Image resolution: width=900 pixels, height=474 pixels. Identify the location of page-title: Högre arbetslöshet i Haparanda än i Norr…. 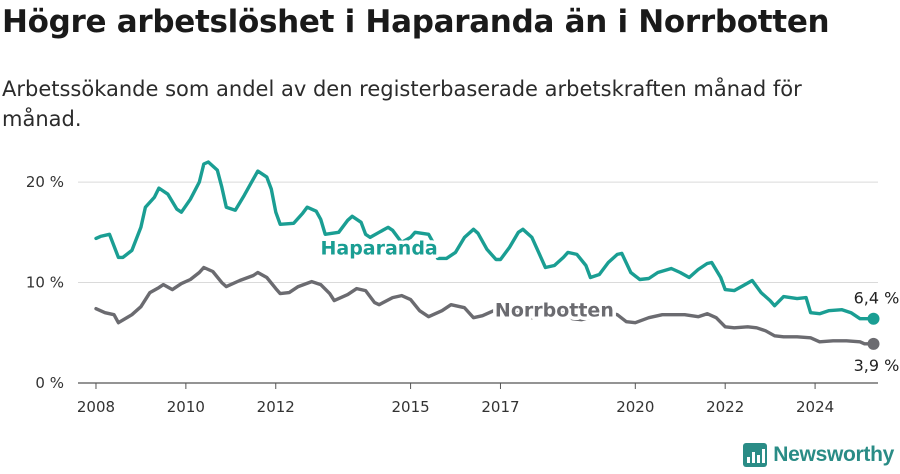
(416, 22).